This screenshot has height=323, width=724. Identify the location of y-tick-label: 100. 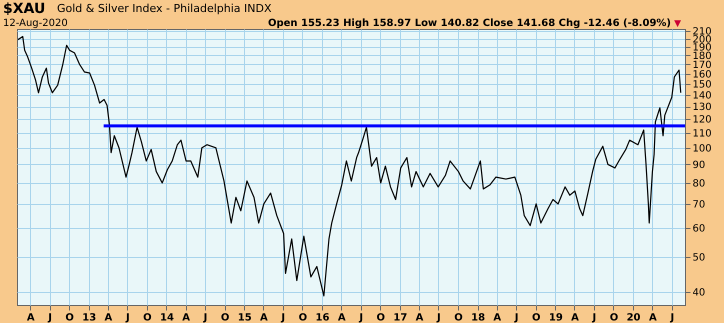
(702, 148).